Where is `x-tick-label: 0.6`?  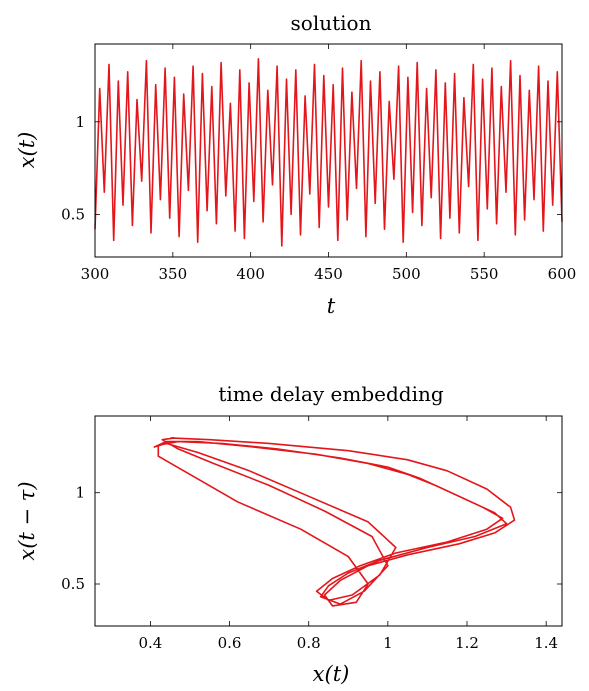 x-tick-label: 0.6 is located at coordinates (230, 643).